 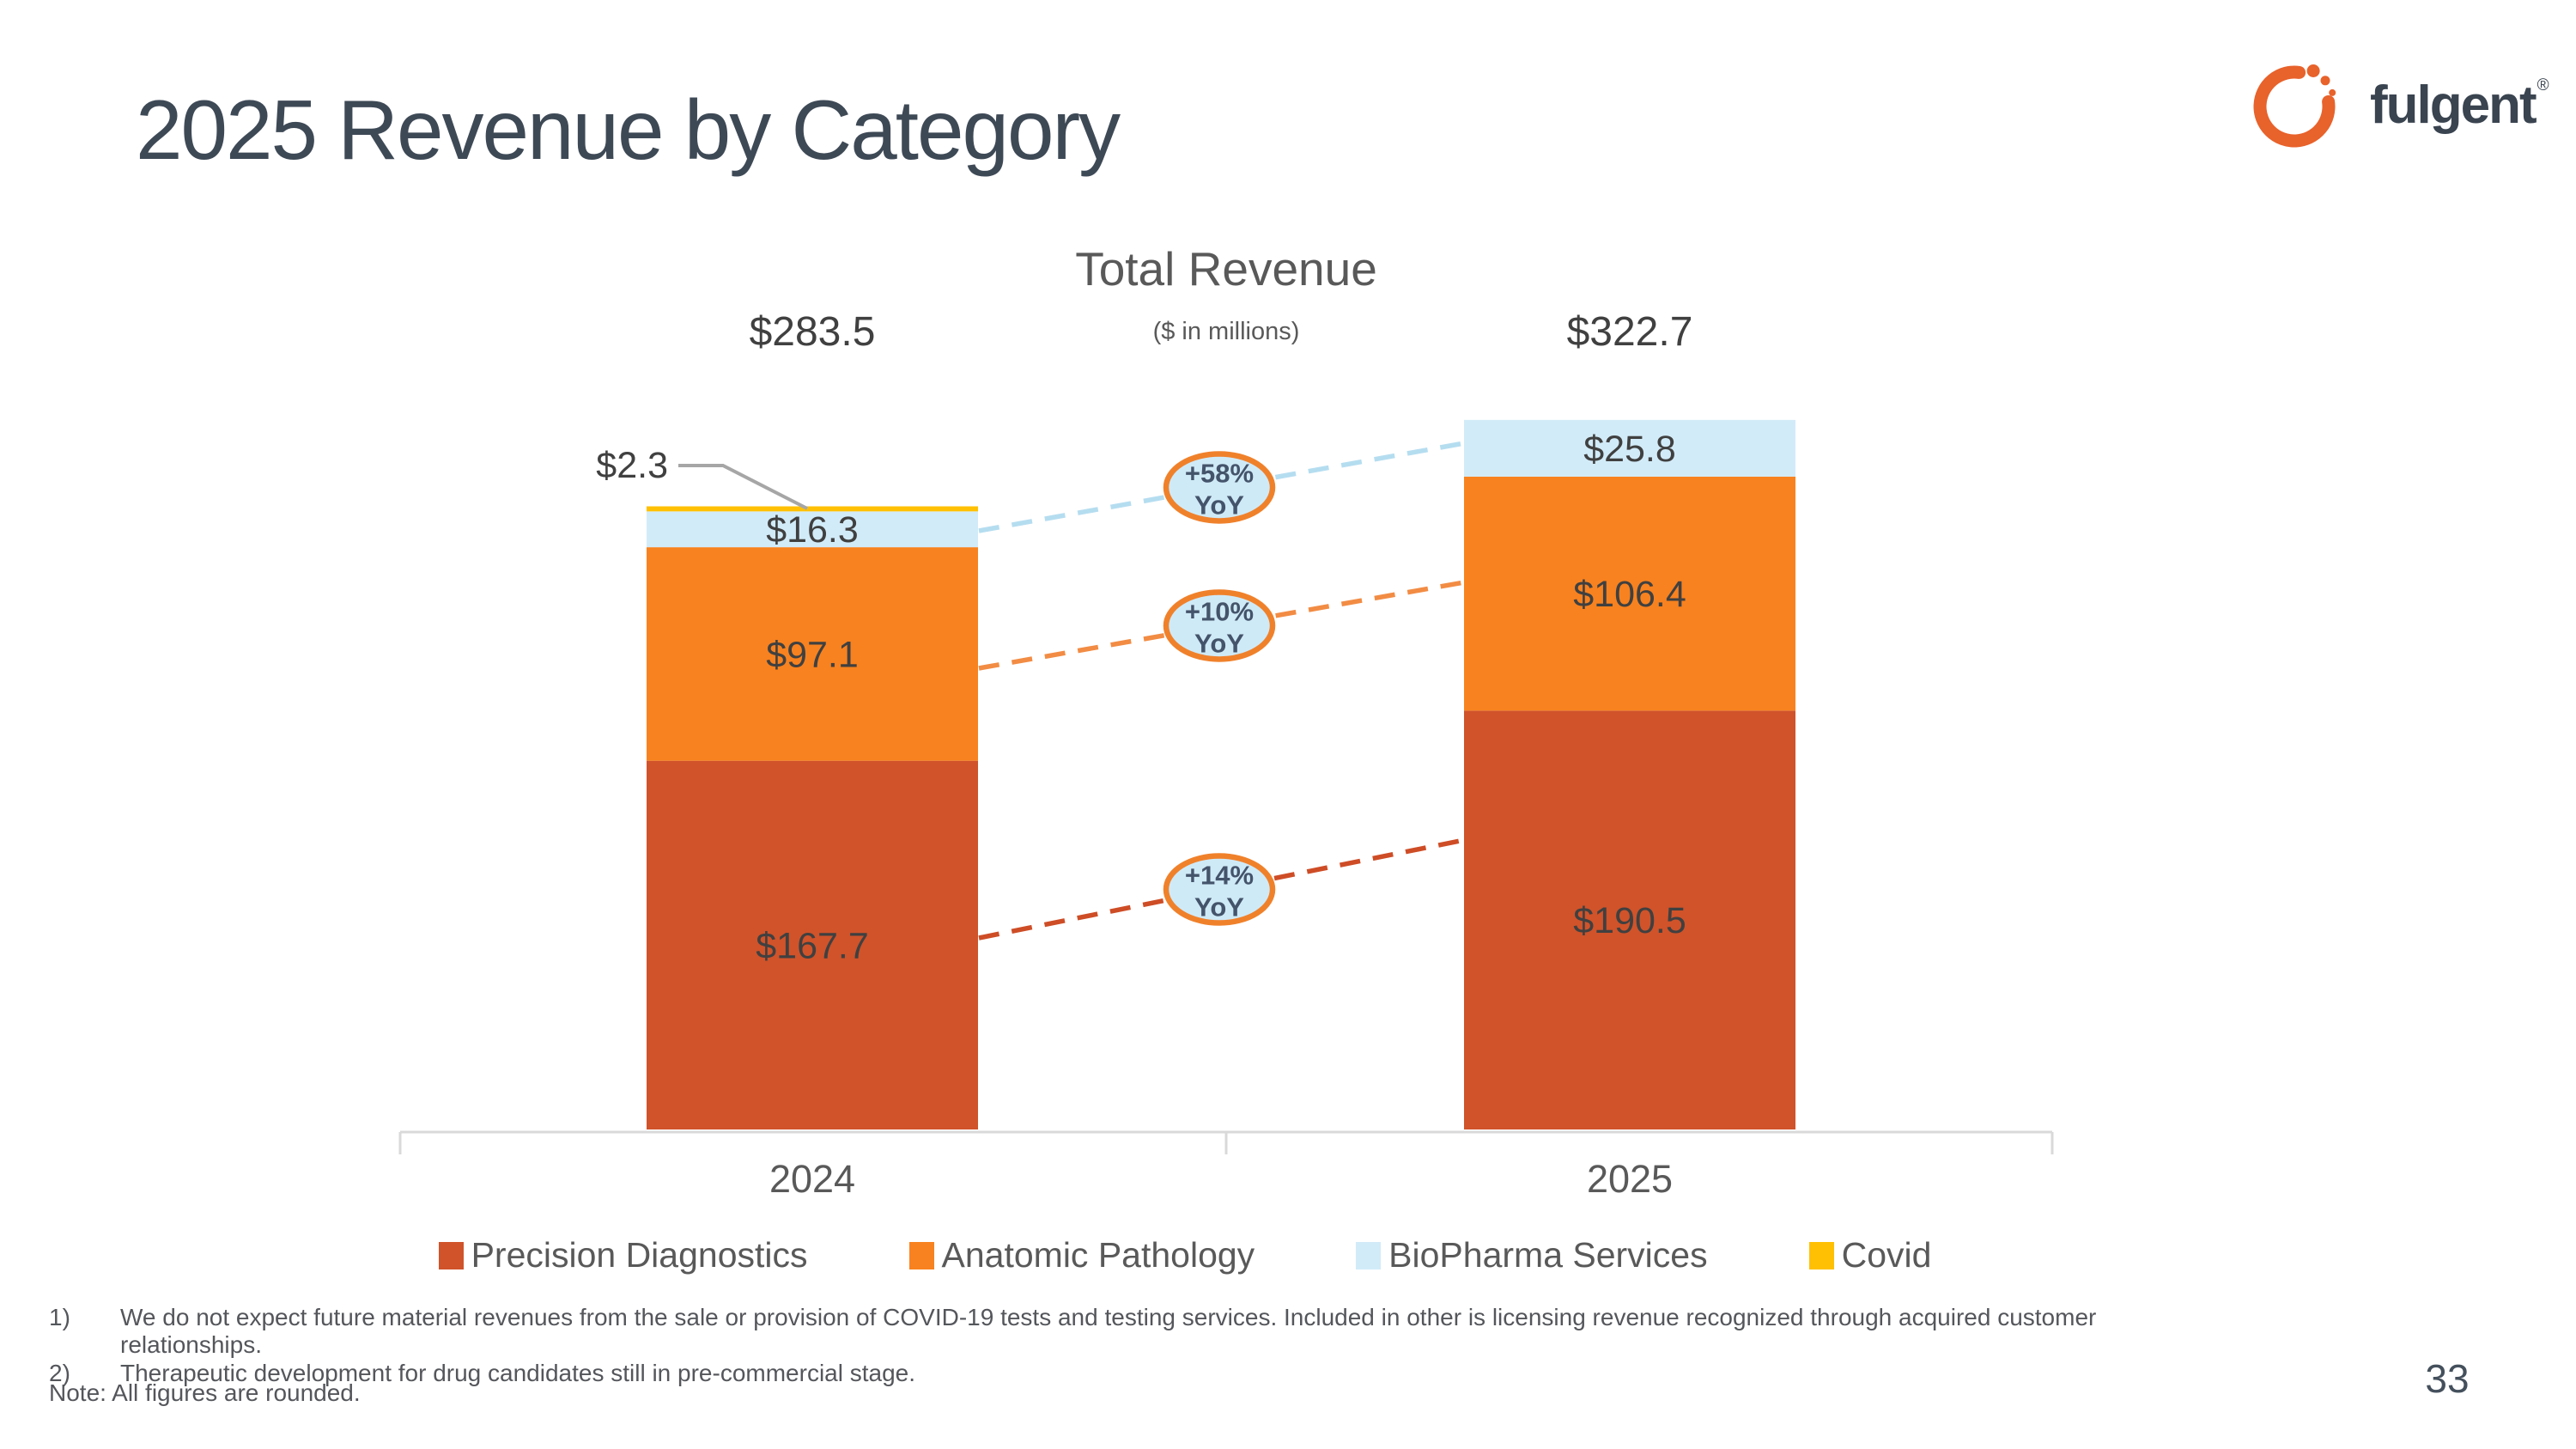 I want to click on footnote-number: 1), so click(x=59, y=1317).